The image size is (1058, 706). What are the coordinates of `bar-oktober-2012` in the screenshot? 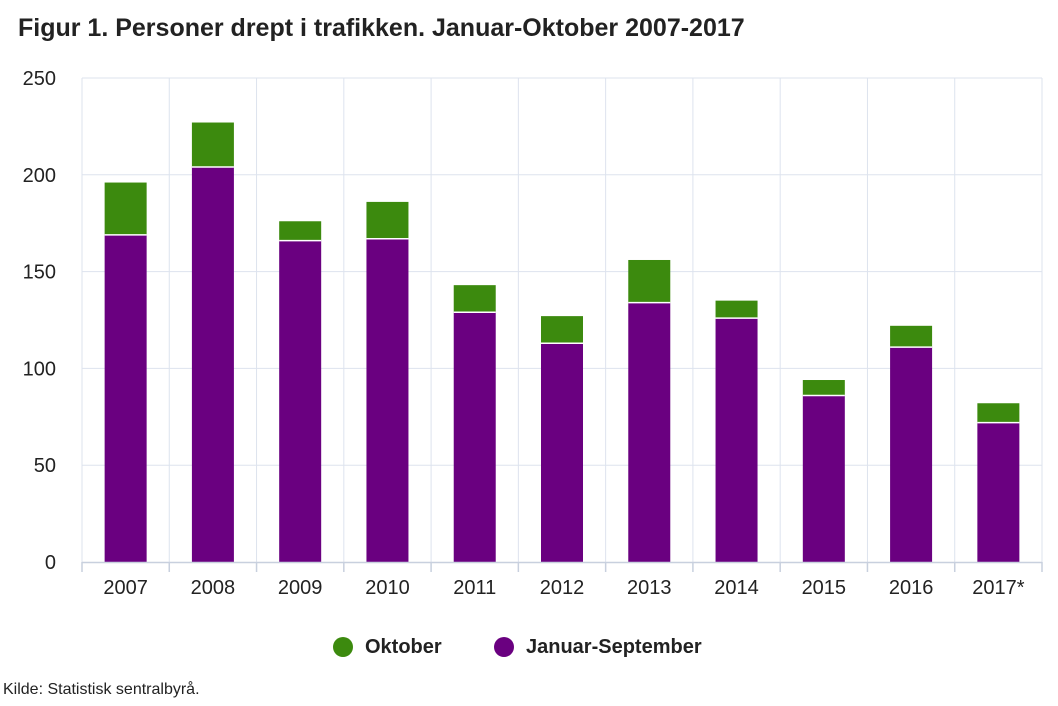 It's located at (562, 330).